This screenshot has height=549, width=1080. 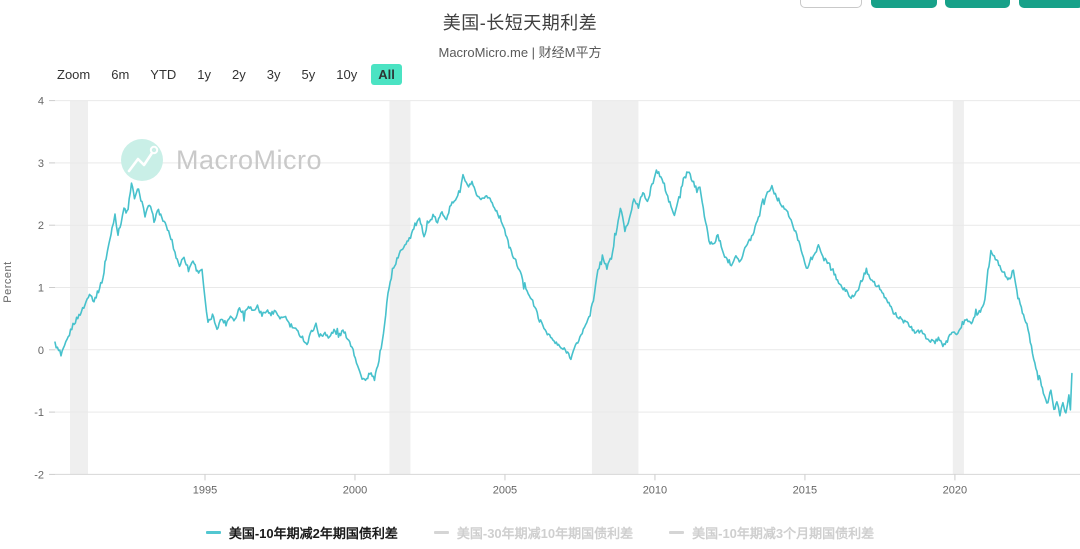 I want to click on y-tick-label: -1, so click(x=39, y=413).